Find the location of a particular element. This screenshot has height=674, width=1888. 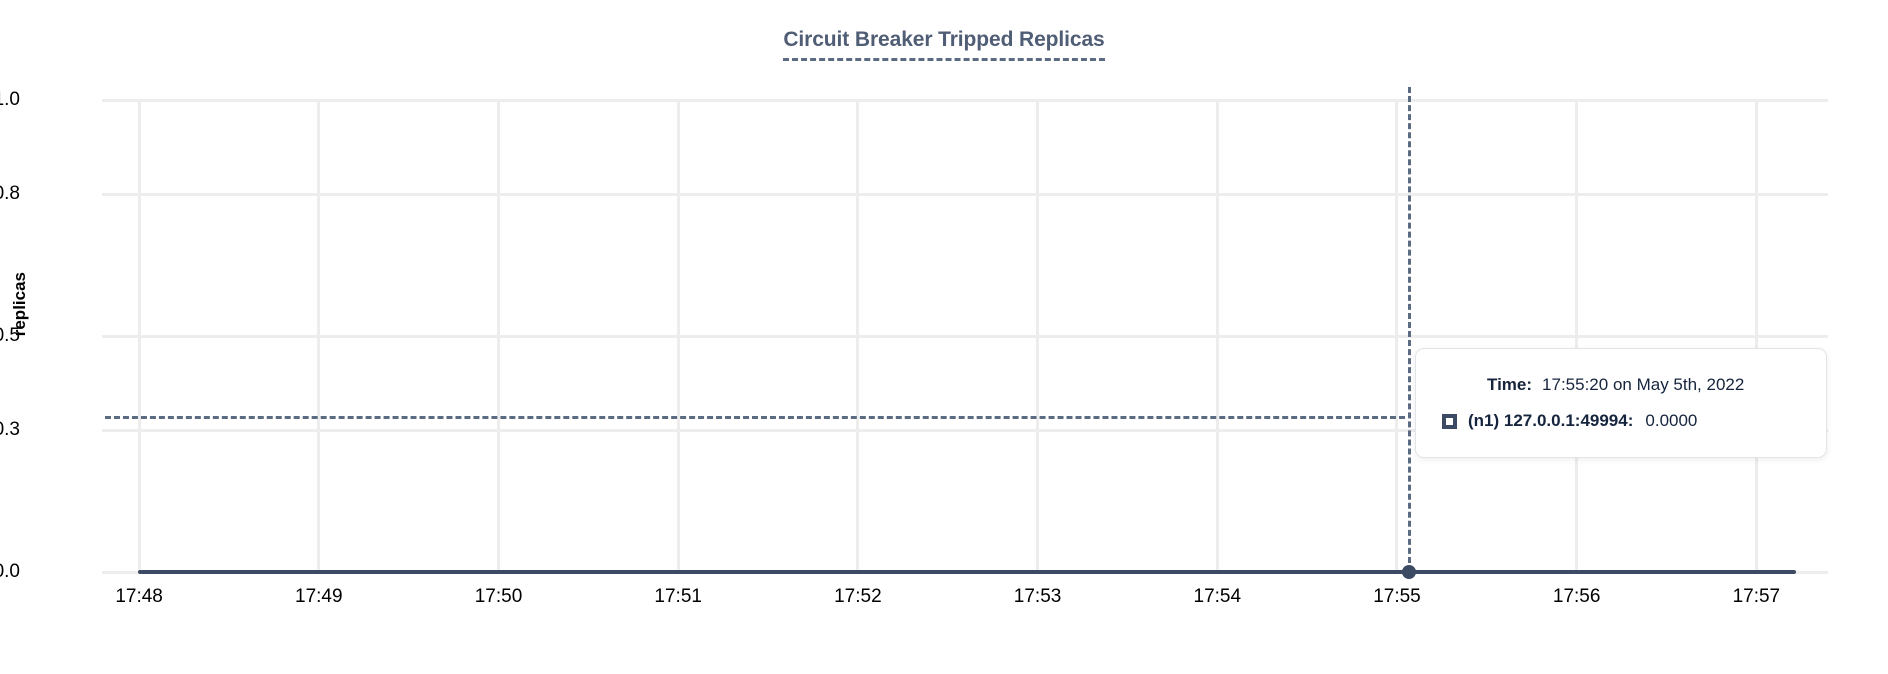

x-axis-tick-label: 17:50 is located at coordinates (498, 596).